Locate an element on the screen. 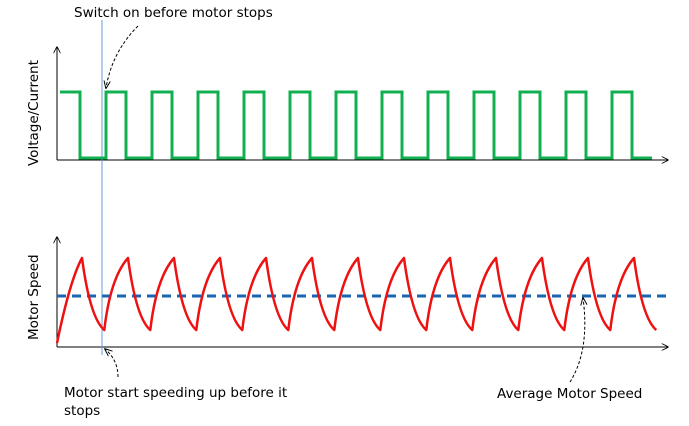  top-y-axis-label: Voltage/Current is located at coordinates (34, 113).